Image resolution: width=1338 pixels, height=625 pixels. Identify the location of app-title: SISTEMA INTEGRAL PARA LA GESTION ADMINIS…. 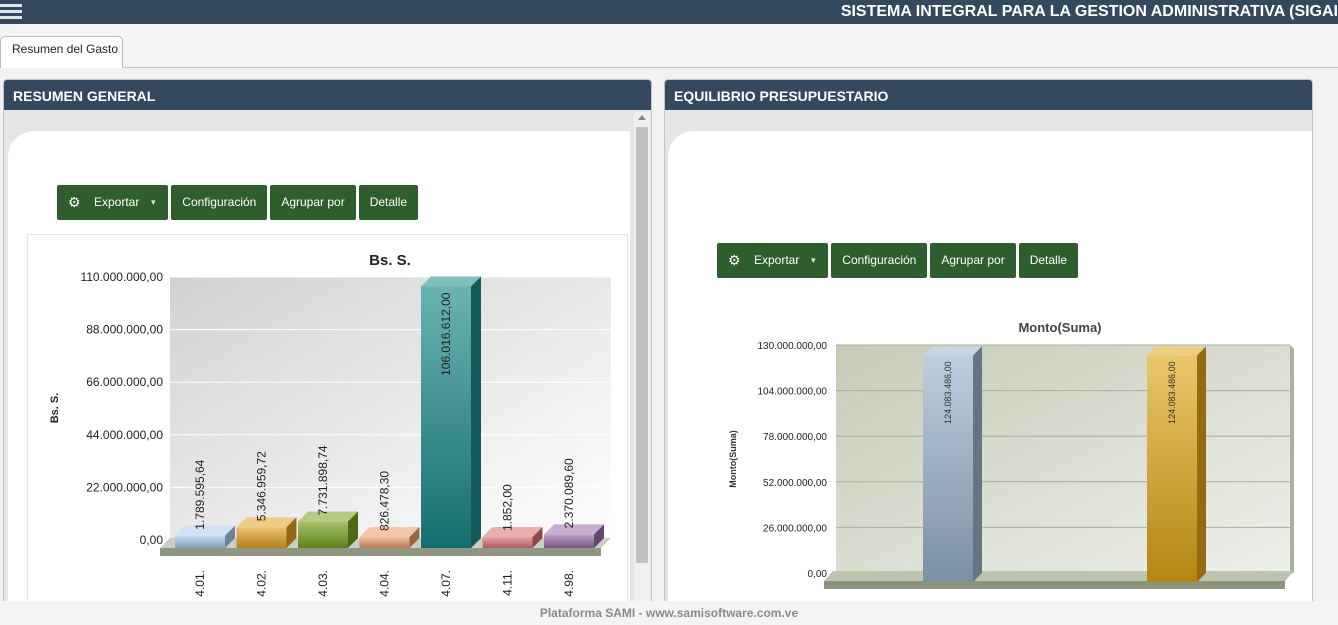
(1089, 11).